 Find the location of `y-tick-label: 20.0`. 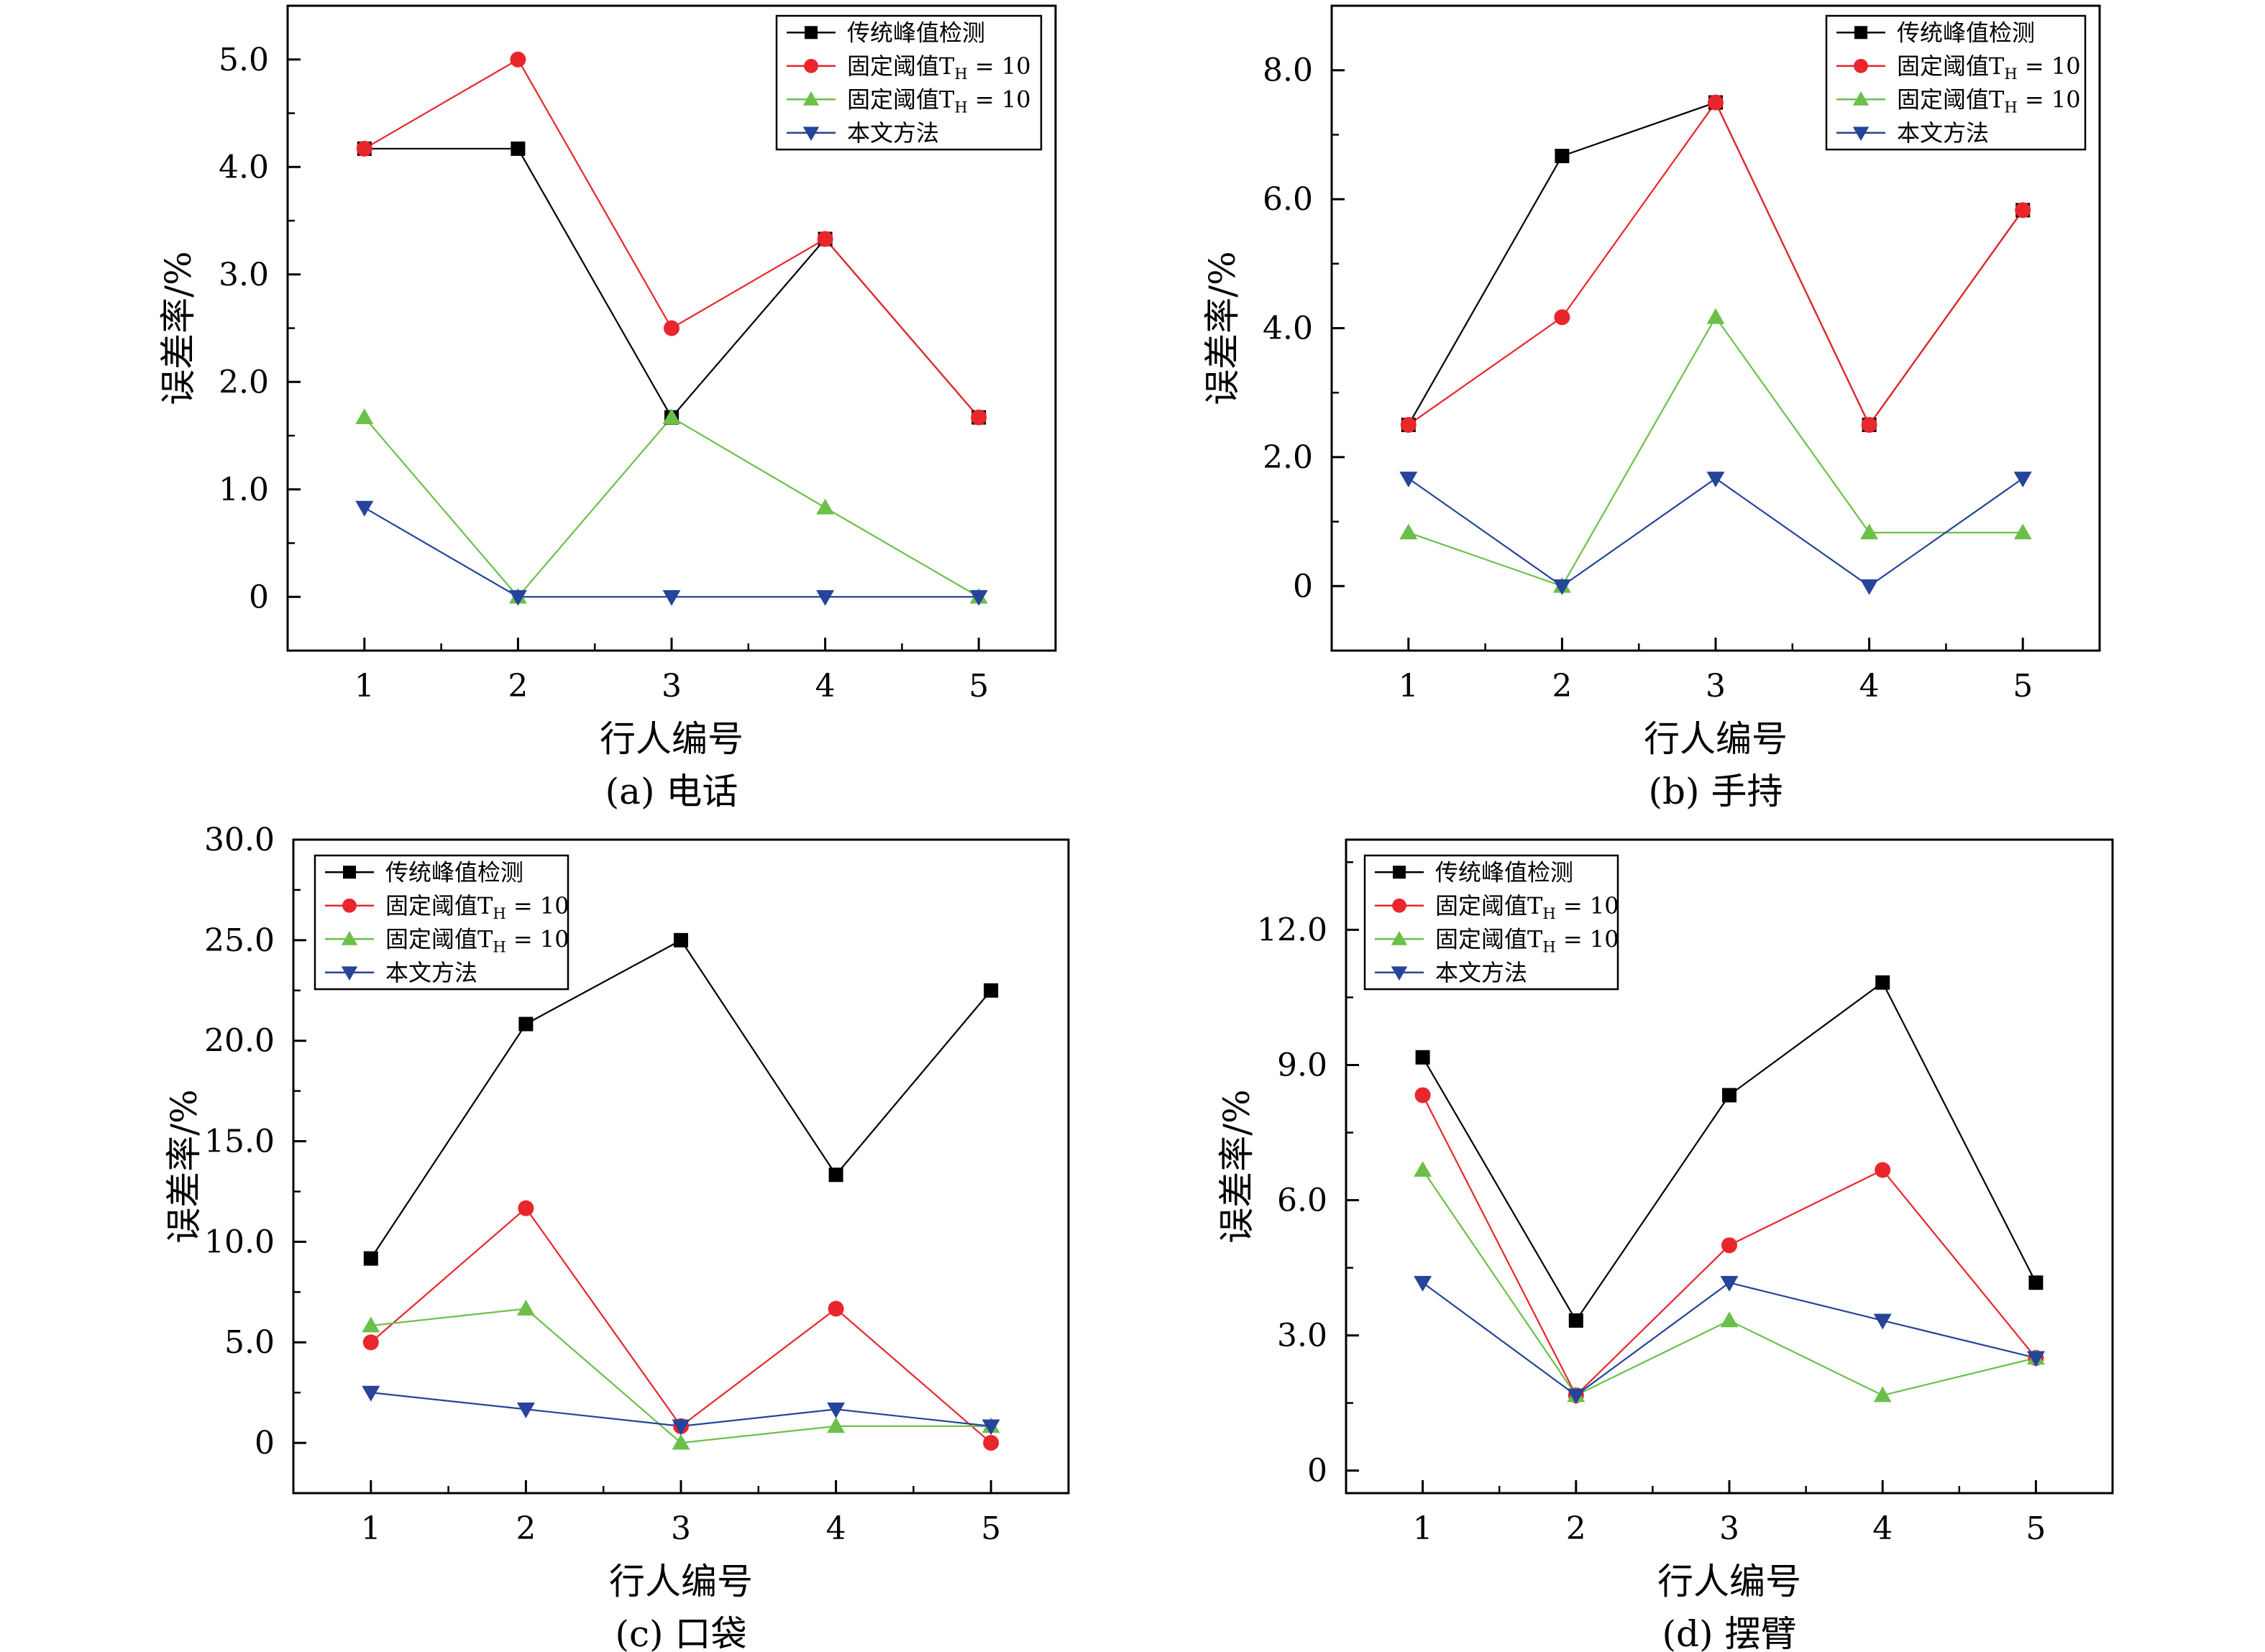

y-tick-label: 20.0 is located at coordinates (239, 1041).